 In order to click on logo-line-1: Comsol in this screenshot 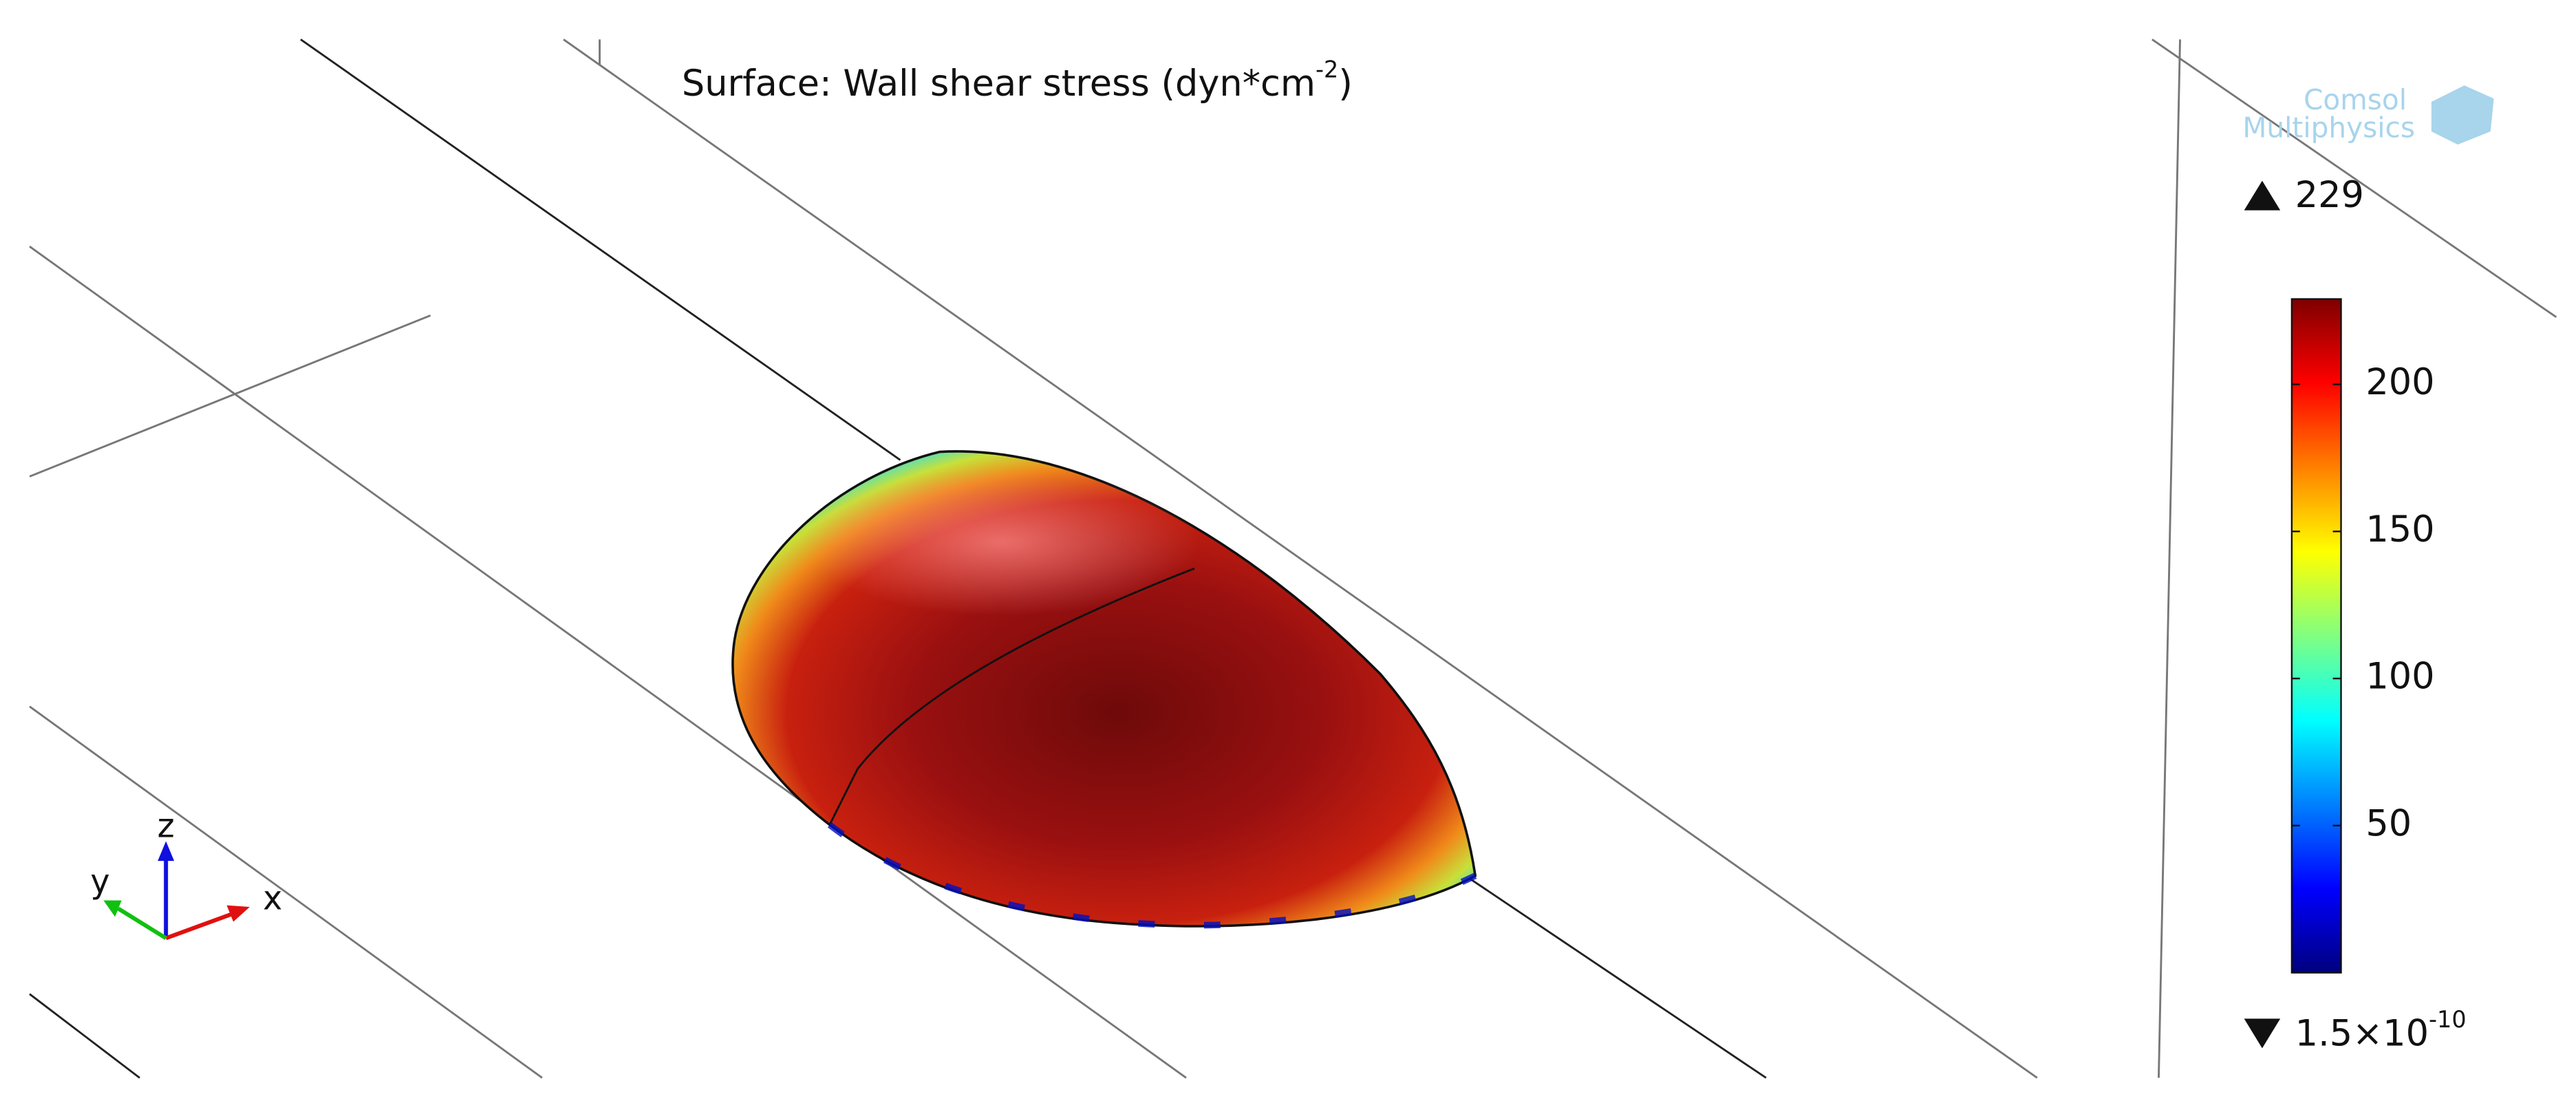, I will do `click(2355, 99)`.